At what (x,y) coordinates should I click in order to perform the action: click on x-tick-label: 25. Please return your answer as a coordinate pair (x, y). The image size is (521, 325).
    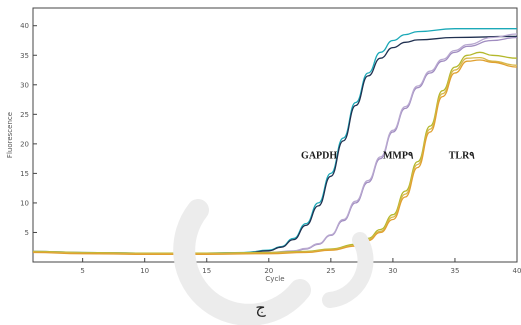
    Looking at the image, I should click on (330, 271).